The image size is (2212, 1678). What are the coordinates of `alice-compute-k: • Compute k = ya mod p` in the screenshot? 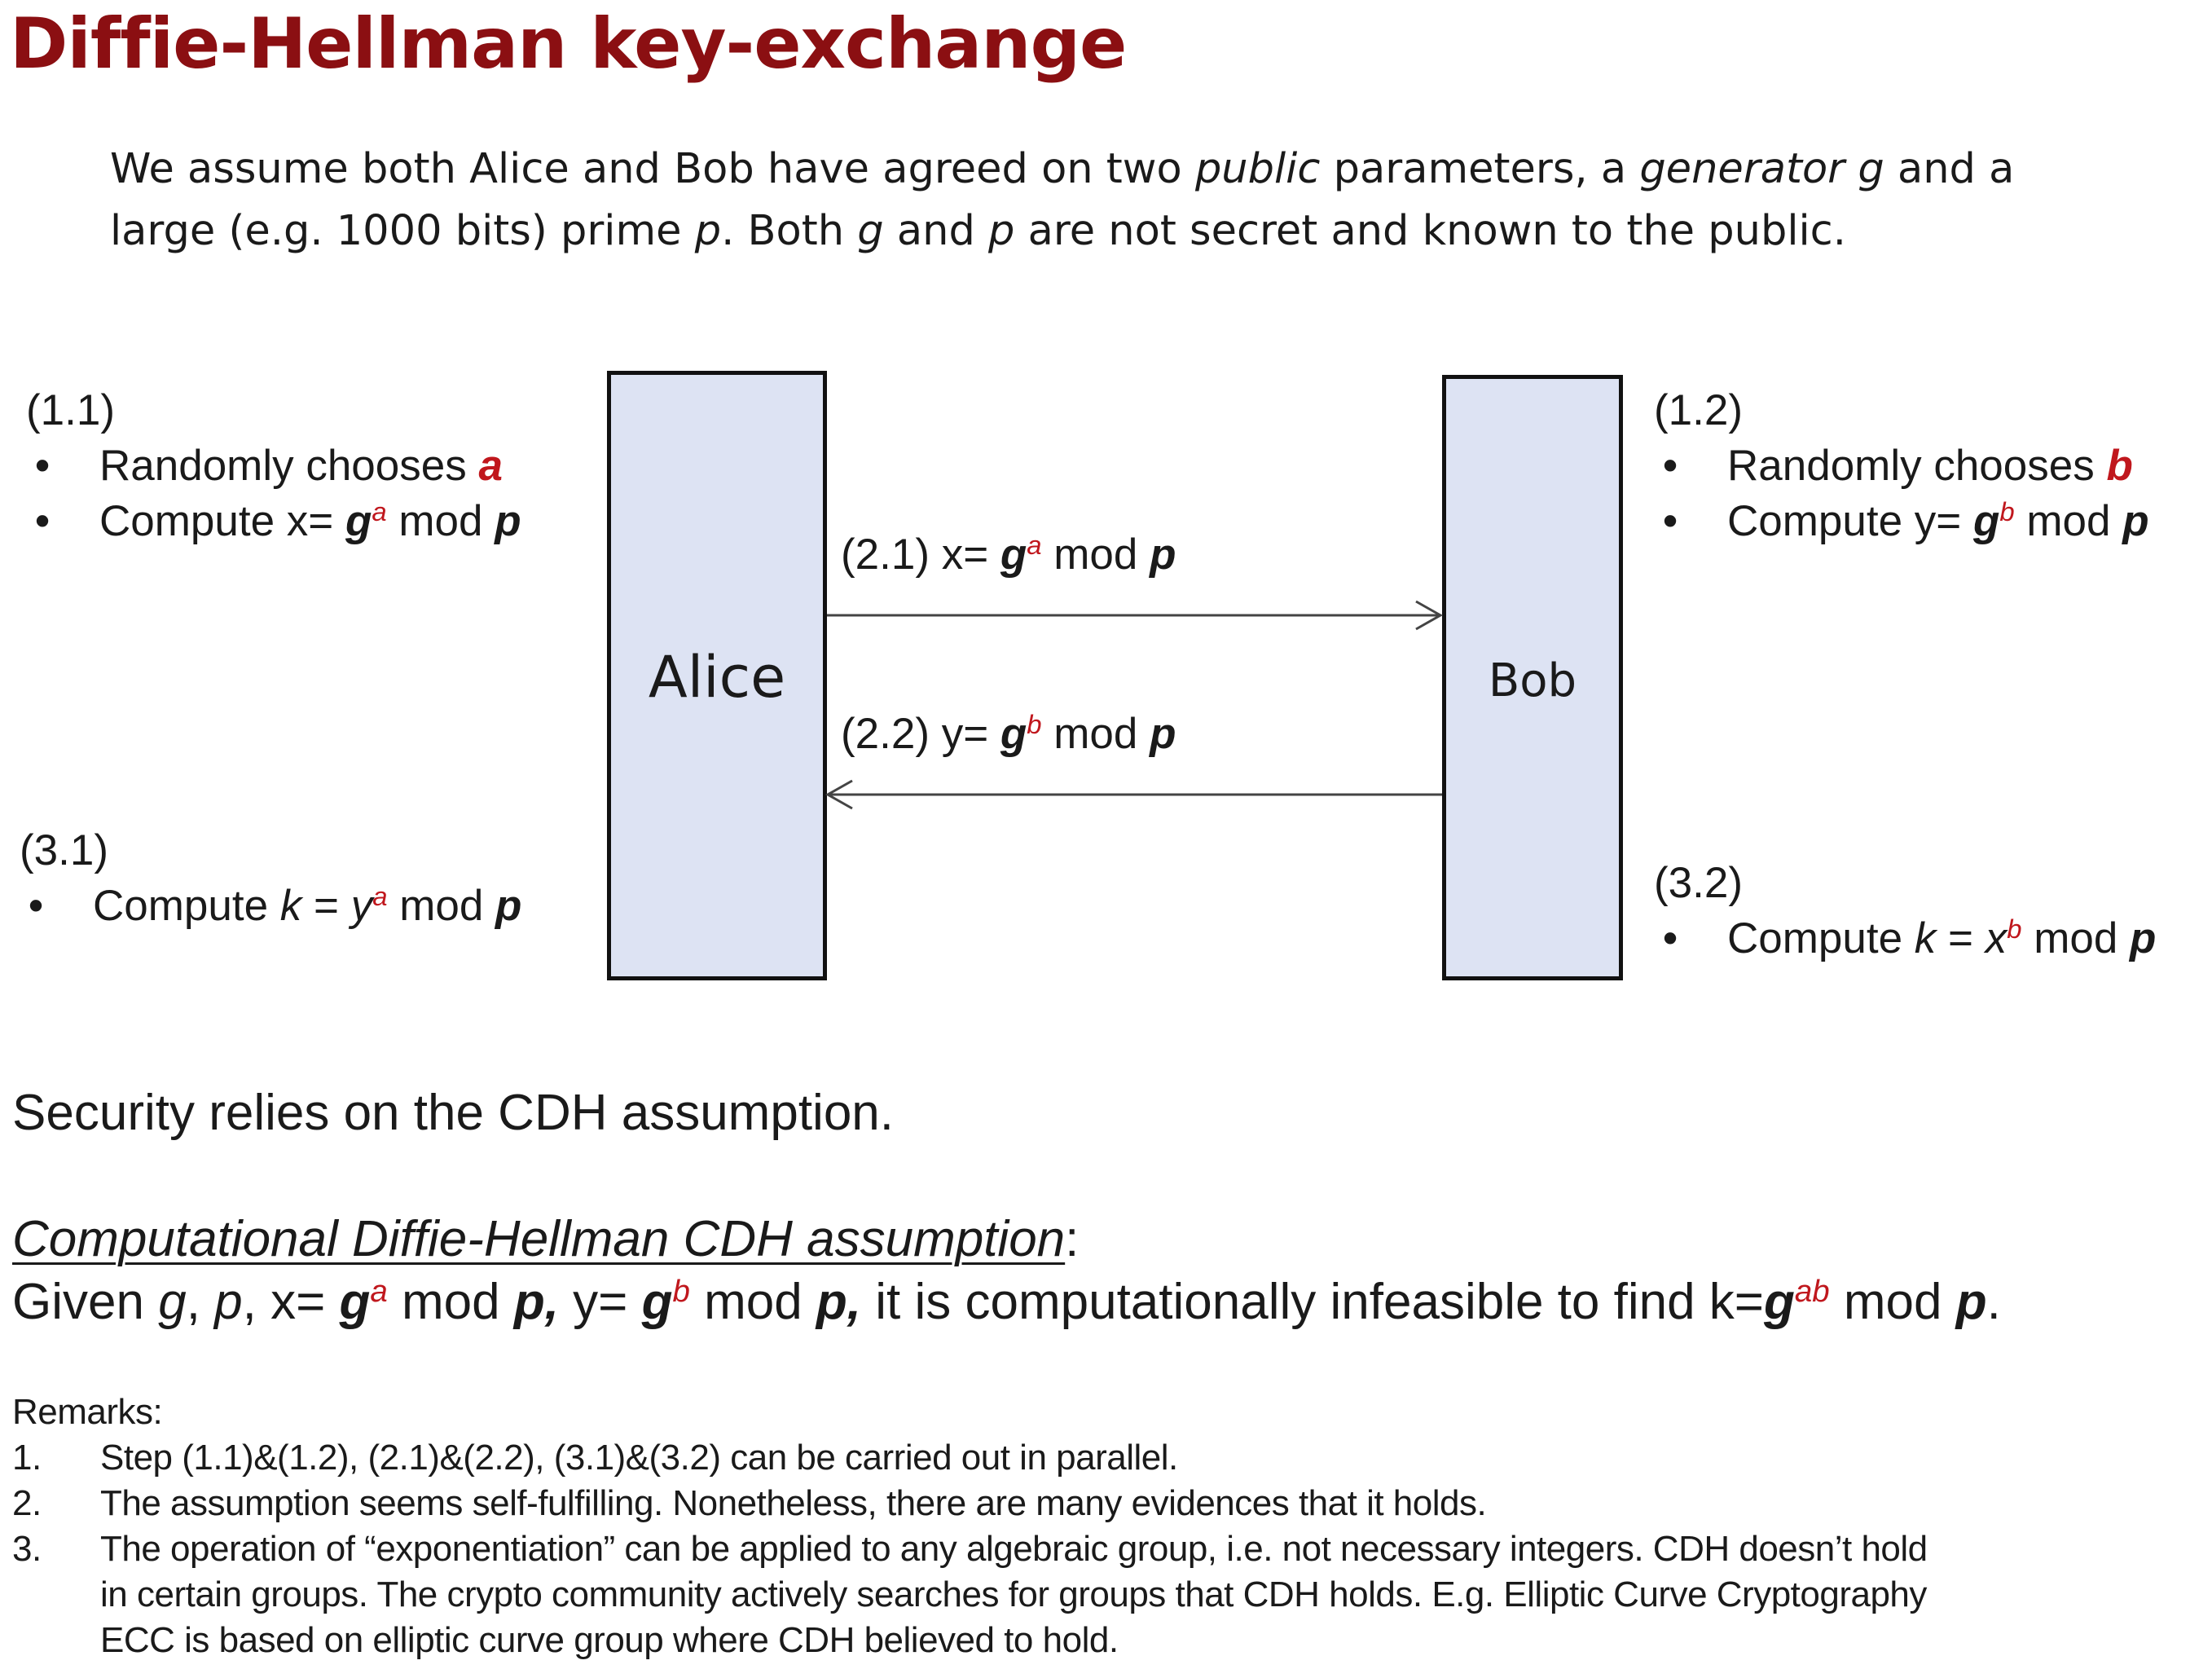 It's located at (271, 906).